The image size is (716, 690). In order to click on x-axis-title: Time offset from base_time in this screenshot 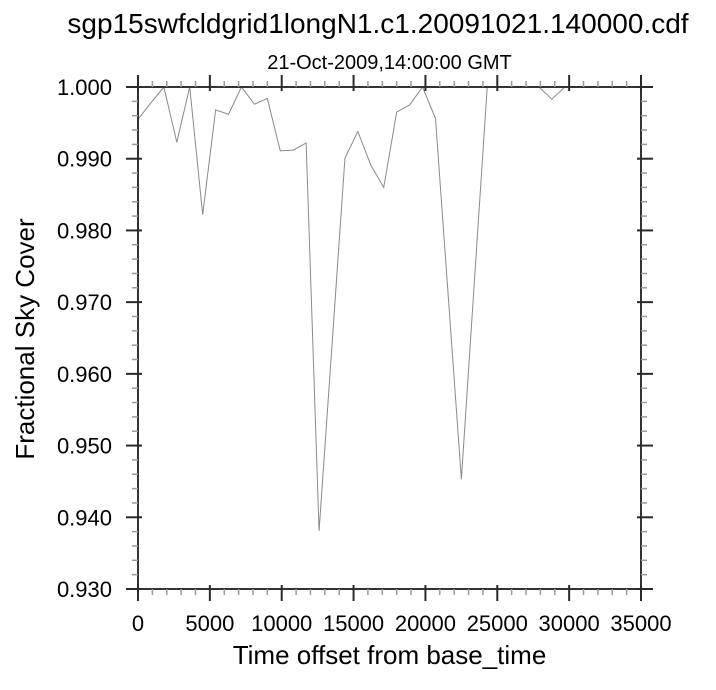, I will do `click(389, 655)`.